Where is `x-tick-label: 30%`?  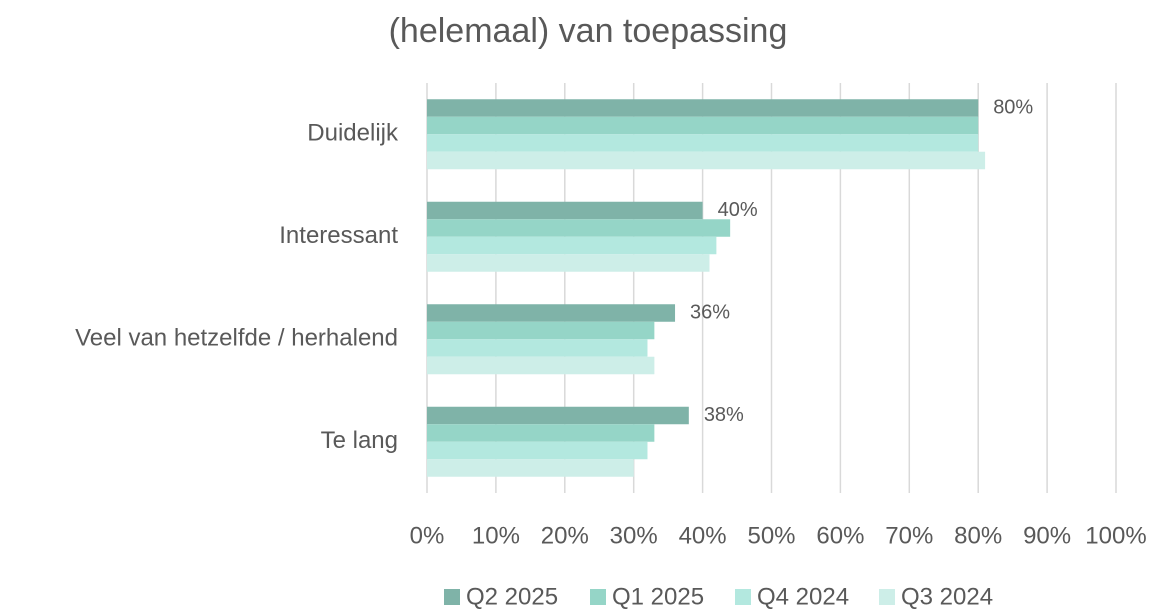 x-tick-label: 30% is located at coordinates (634, 535).